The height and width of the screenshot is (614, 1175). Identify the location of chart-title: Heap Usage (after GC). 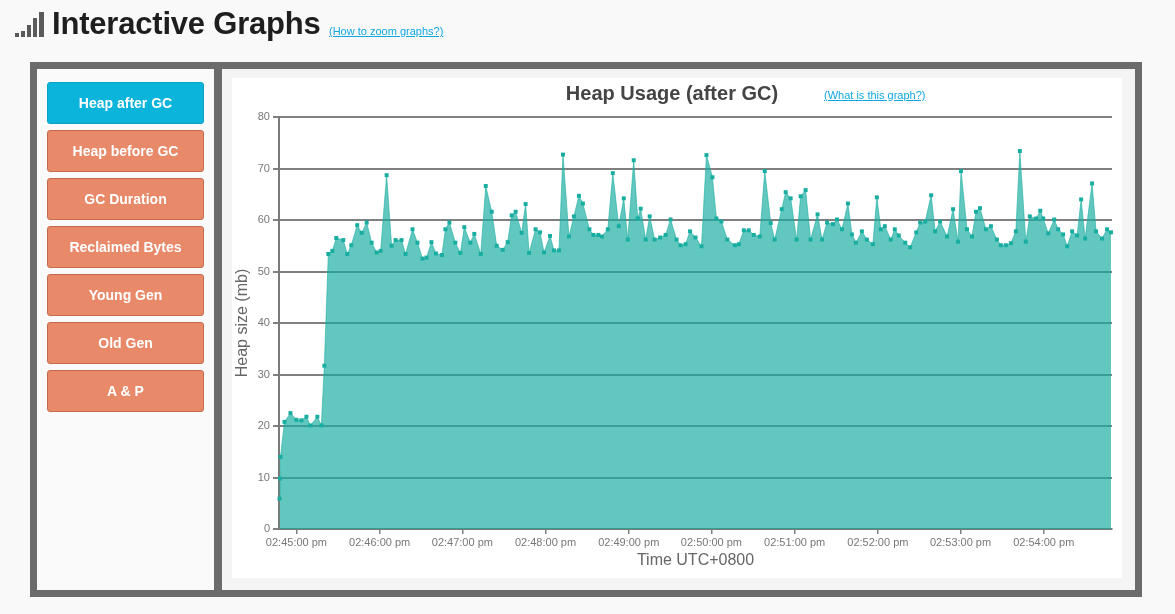
(672, 92).